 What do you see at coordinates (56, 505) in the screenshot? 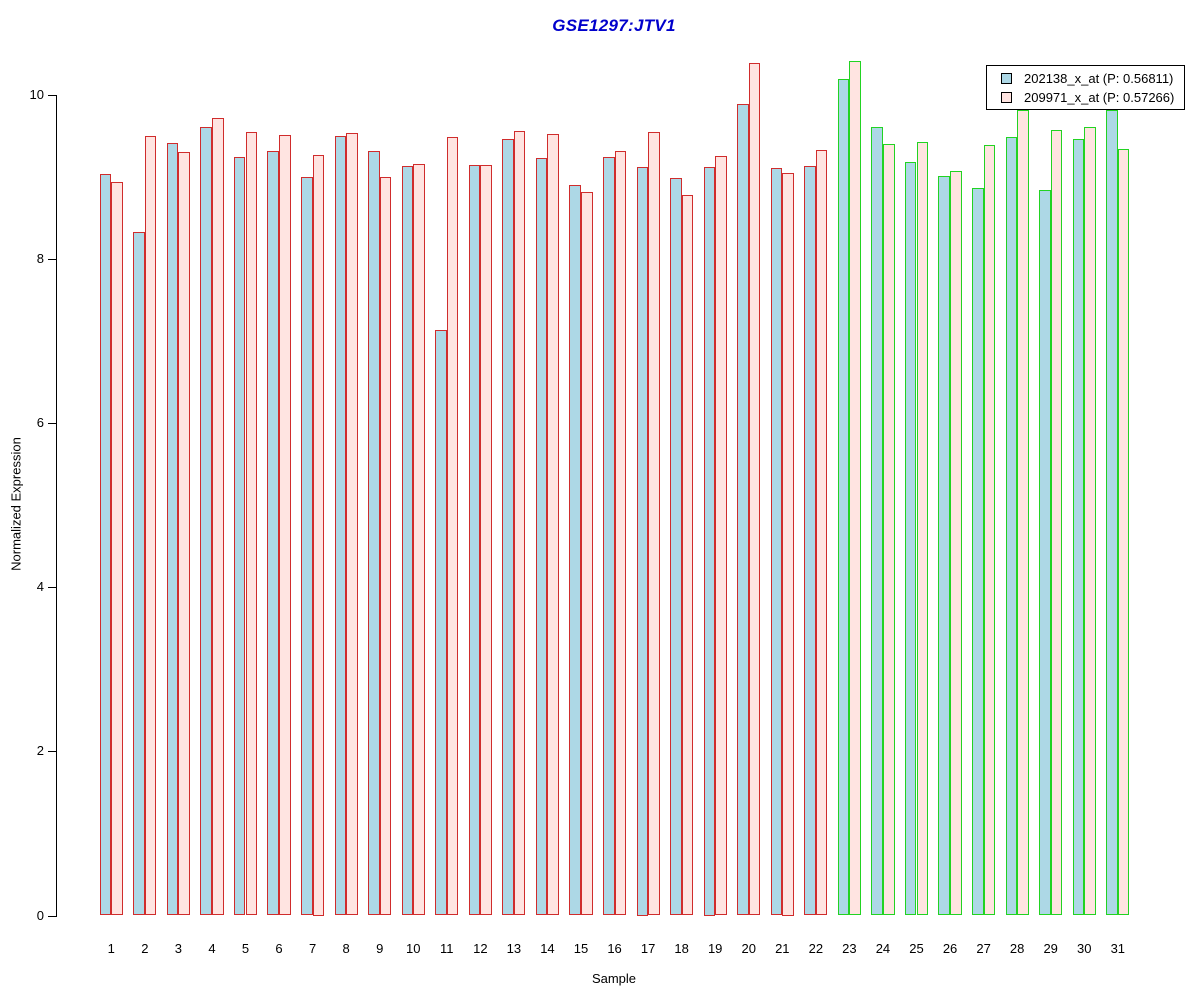
I see `y-axis-line` at bounding box center [56, 505].